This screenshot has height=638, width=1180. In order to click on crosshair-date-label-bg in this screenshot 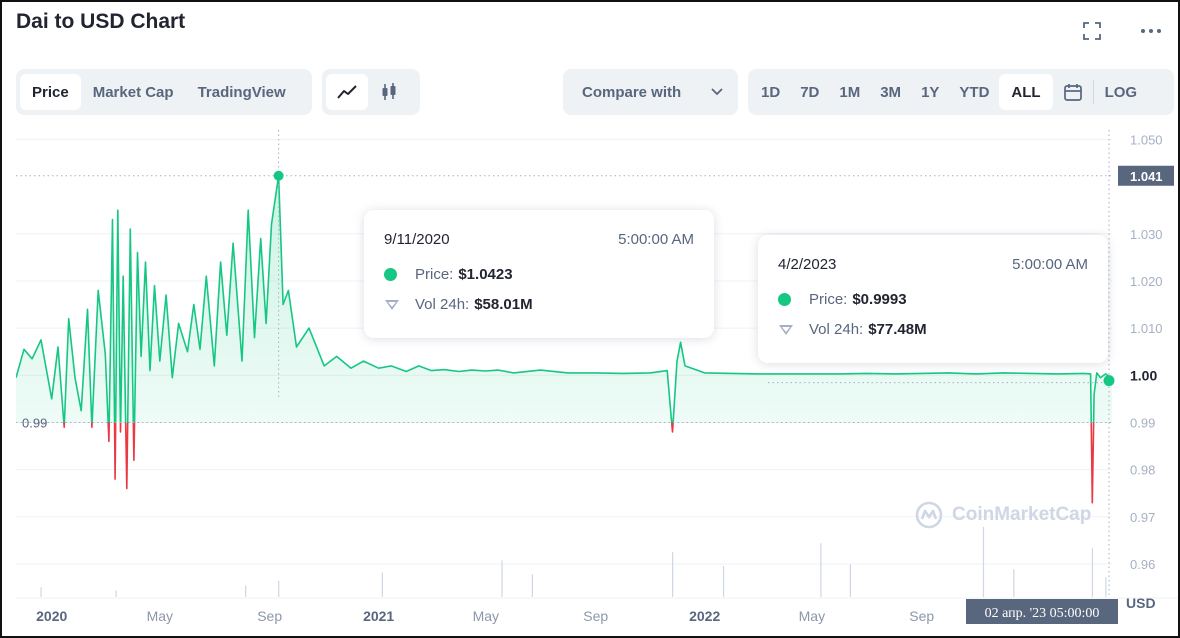, I will do `click(1042, 611)`.